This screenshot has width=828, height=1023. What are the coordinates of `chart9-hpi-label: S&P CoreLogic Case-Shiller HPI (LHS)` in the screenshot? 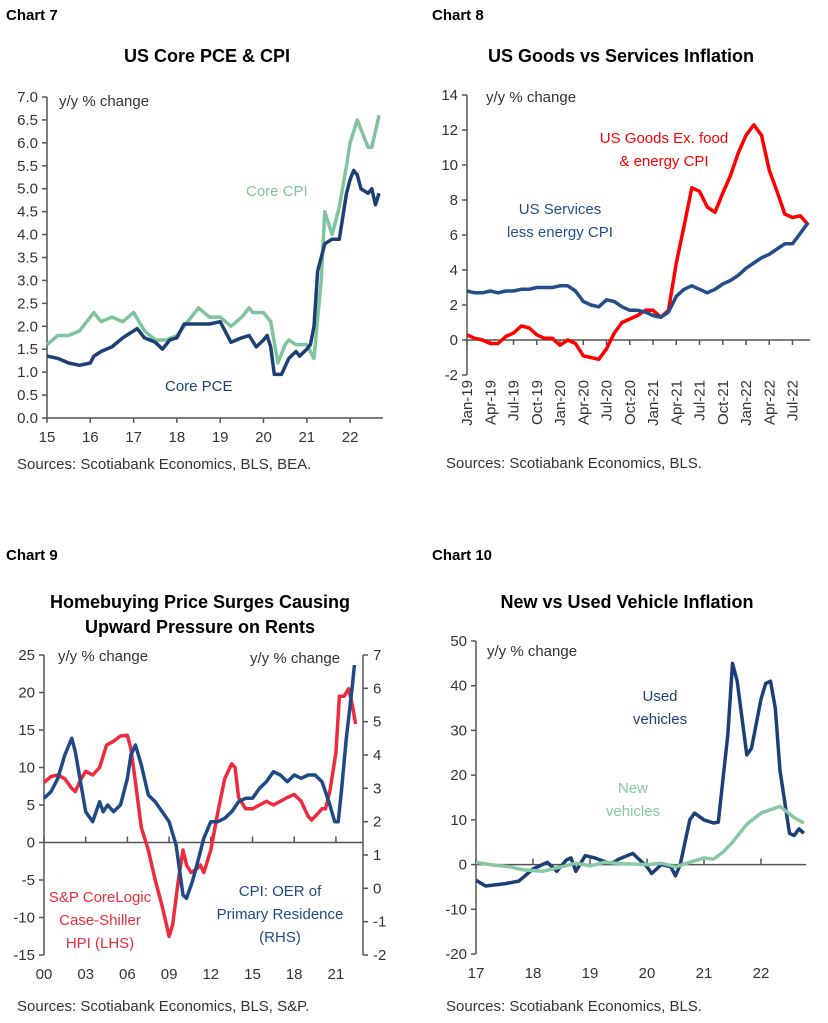 It's located at (100, 920).